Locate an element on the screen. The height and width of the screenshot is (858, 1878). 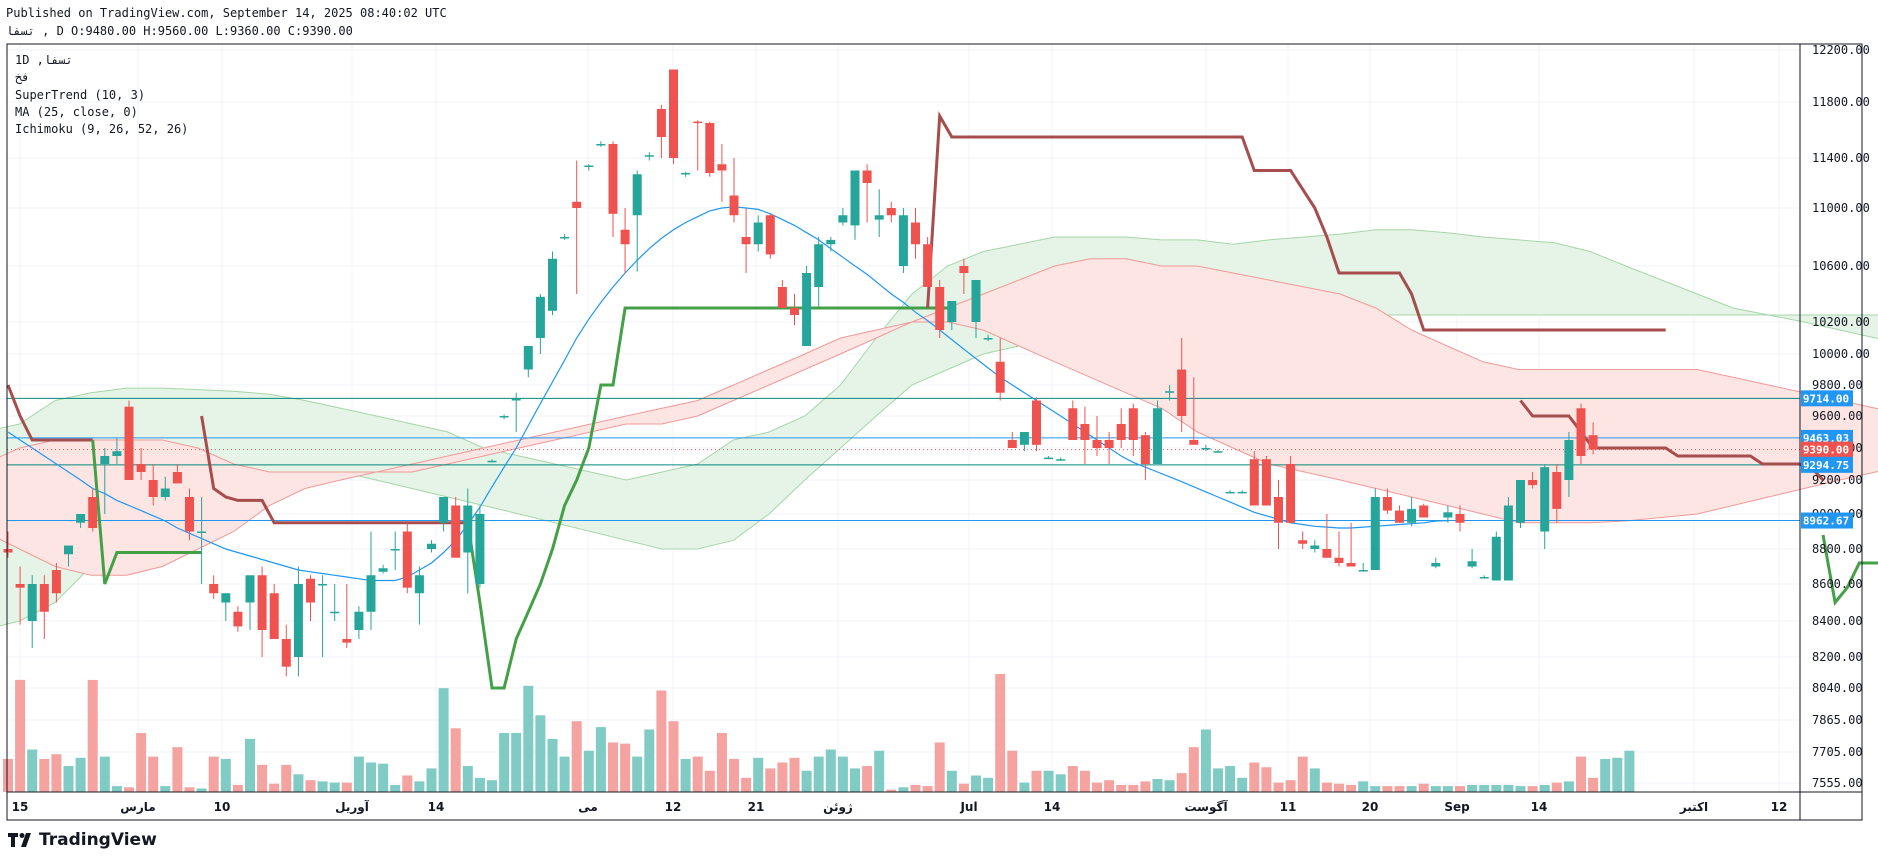
legend-symbol: 1D ,تسفا is located at coordinates (44, 60).